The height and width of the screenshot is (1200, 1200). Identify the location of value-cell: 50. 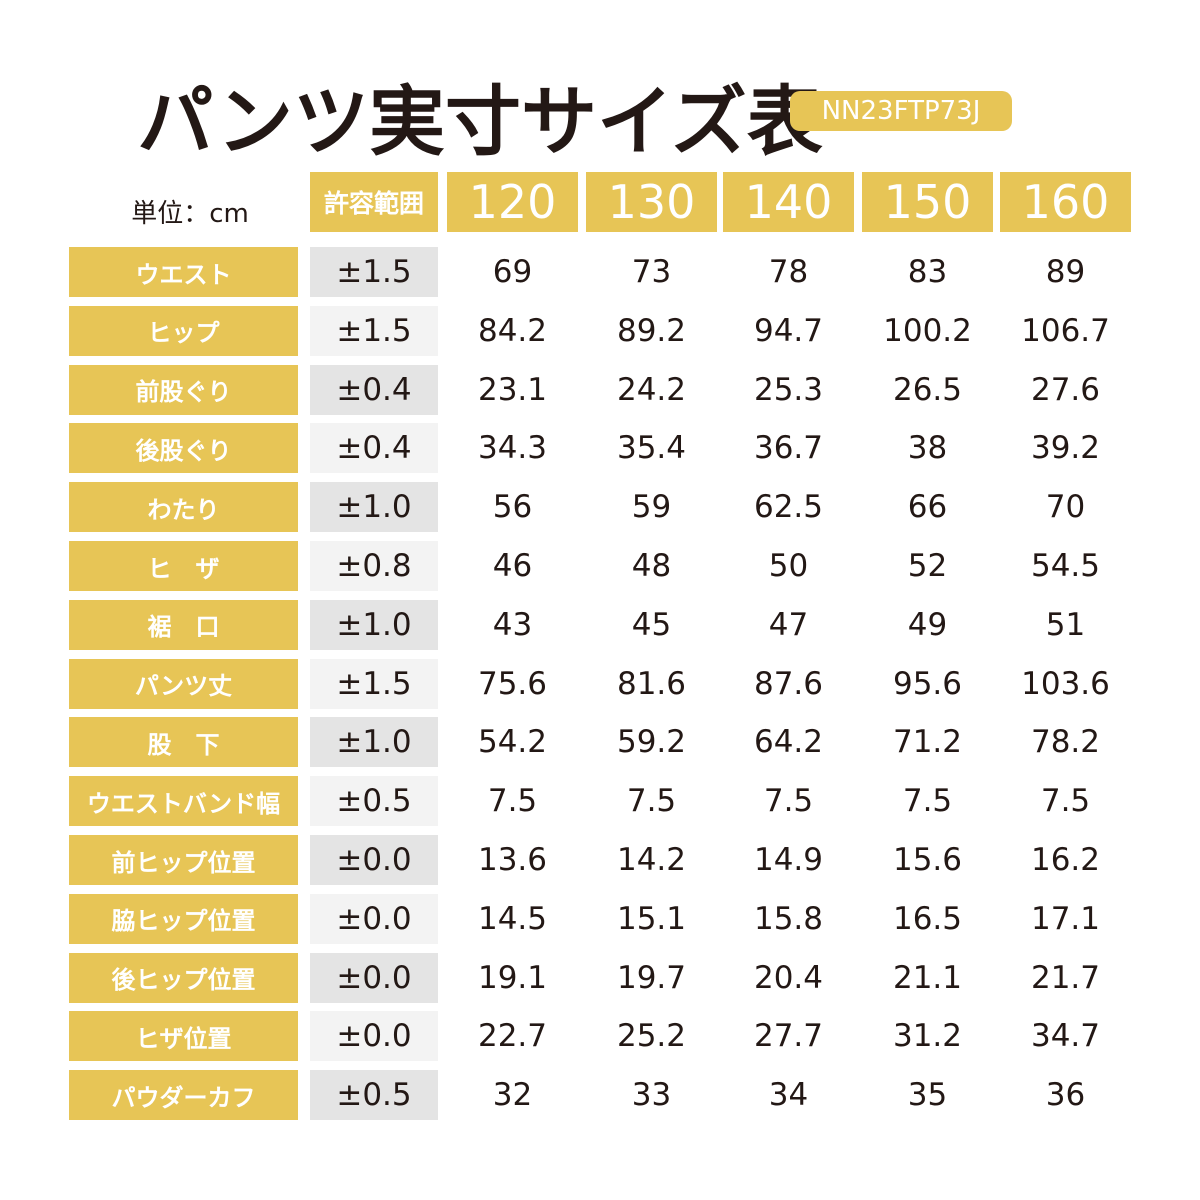
(788, 566).